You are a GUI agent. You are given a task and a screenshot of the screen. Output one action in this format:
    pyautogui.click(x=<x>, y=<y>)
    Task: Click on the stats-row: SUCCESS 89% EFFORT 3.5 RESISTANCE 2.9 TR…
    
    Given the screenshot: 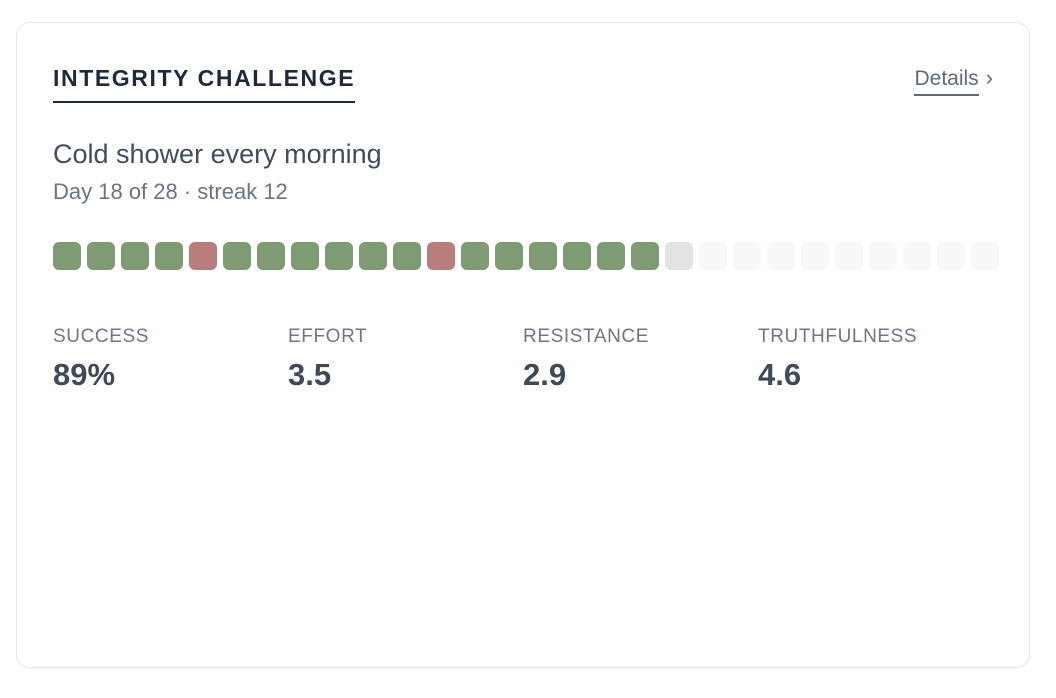 What is the action you would take?
    pyautogui.click(x=523, y=359)
    